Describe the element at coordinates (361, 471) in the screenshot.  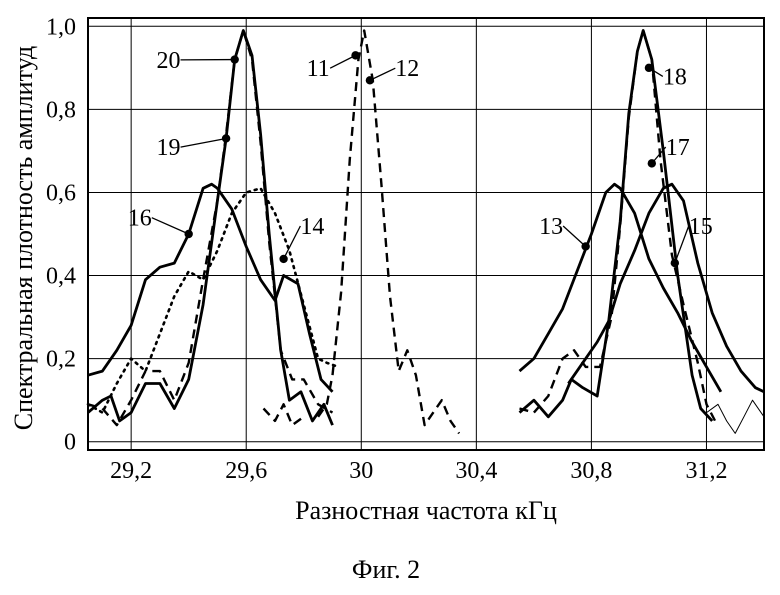
I see `x-tick-label: 30` at that location.